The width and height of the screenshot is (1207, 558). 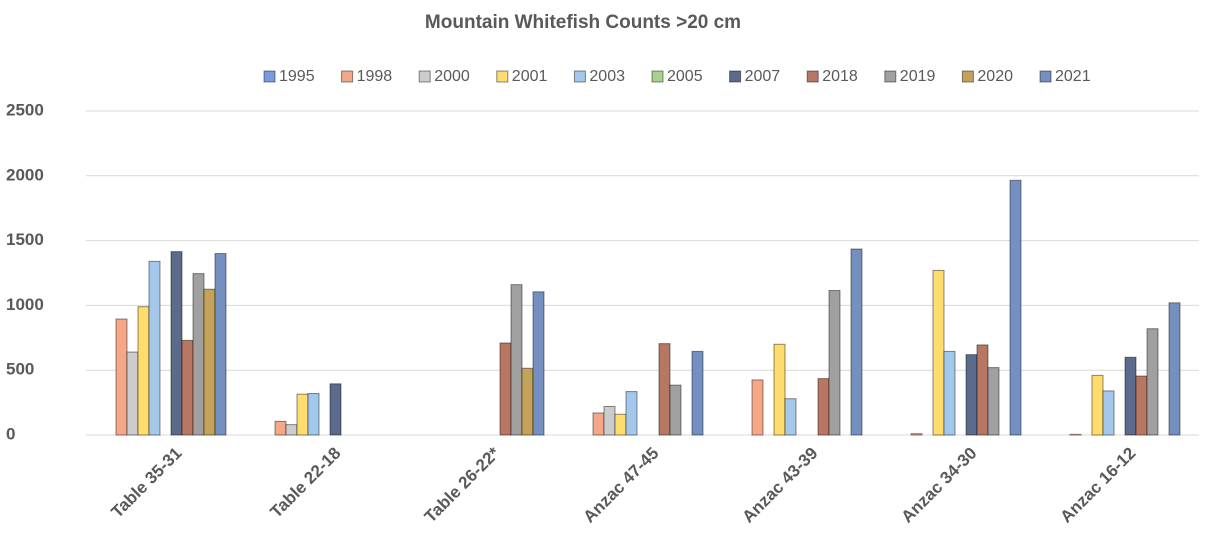 I want to click on legend-label: 2019, so click(x=918, y=76).